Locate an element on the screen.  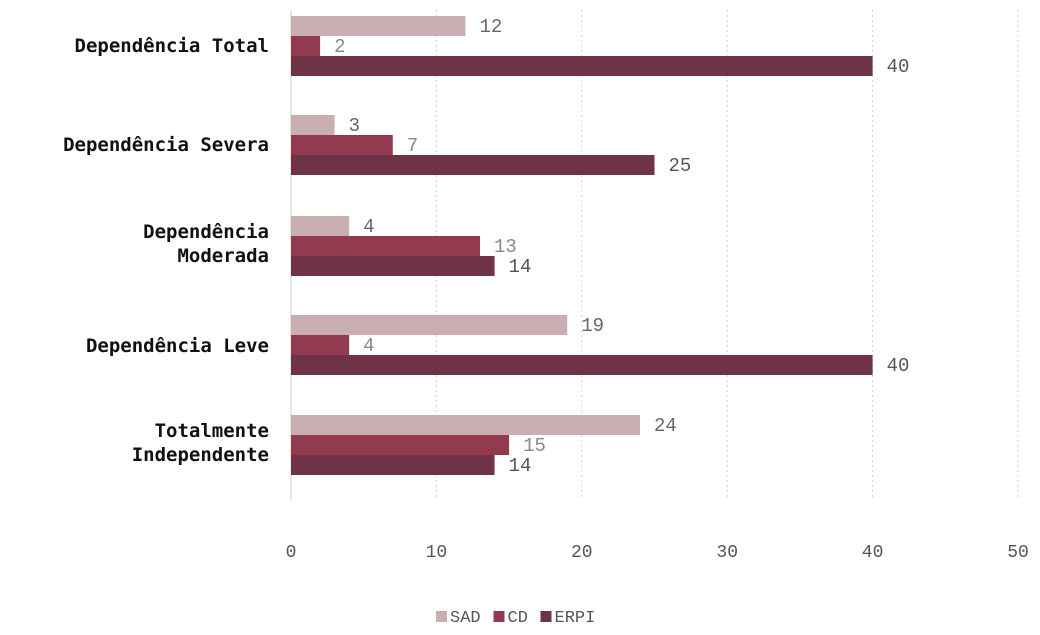
legend-label: CD is located at coordinates (518, 618).